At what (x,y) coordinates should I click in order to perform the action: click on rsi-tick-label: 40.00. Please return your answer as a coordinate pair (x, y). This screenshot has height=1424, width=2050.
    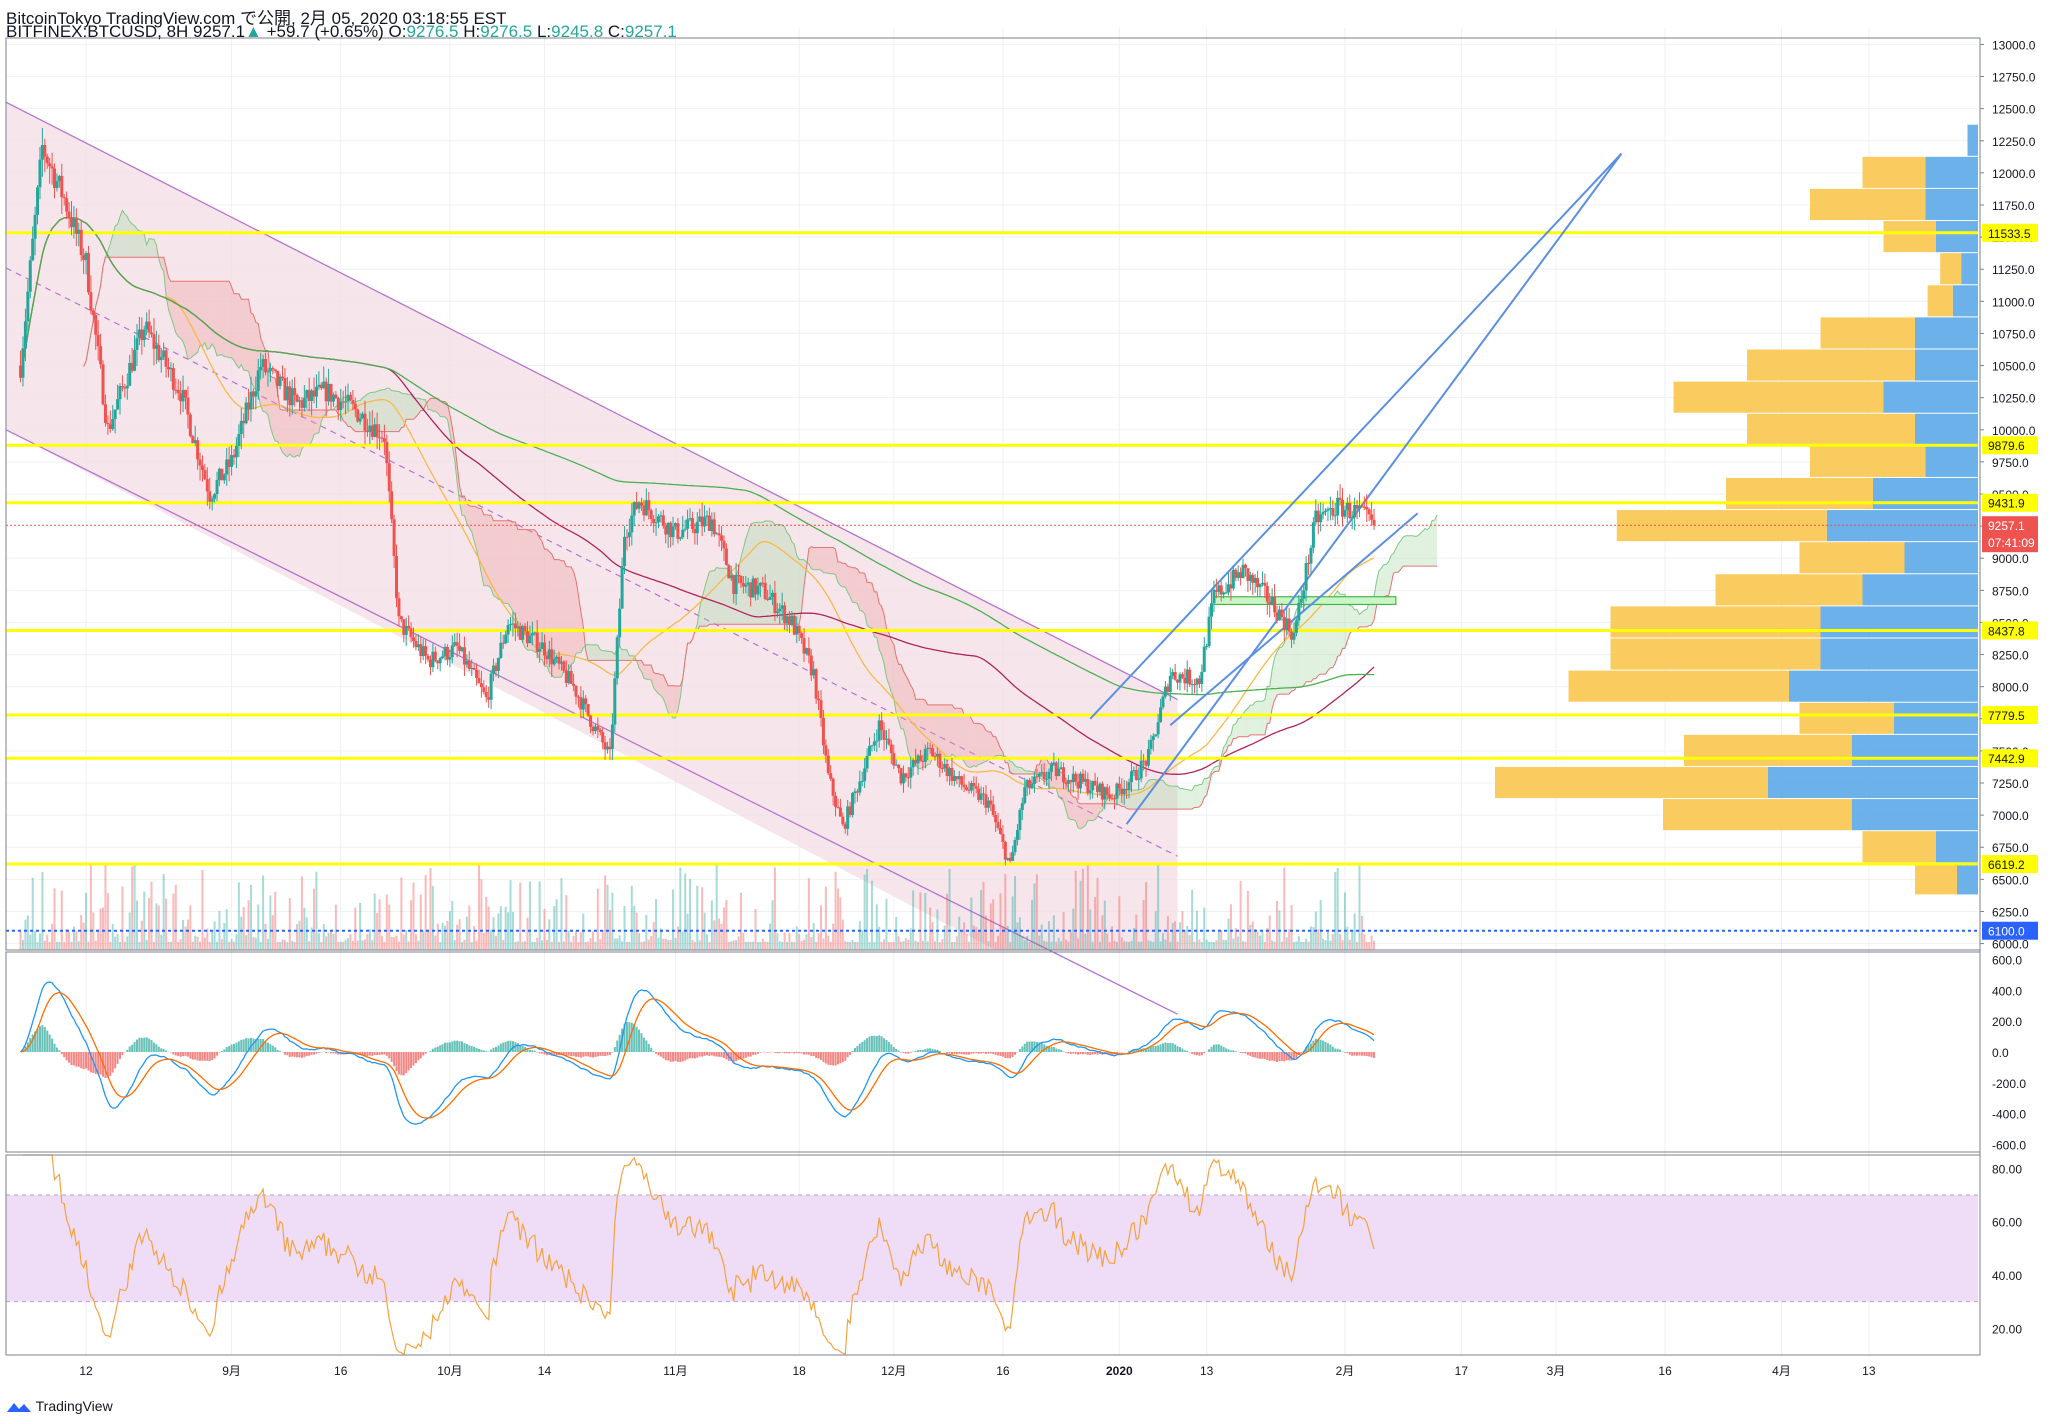
    Looking at the image, I should click on (2007, 1276).